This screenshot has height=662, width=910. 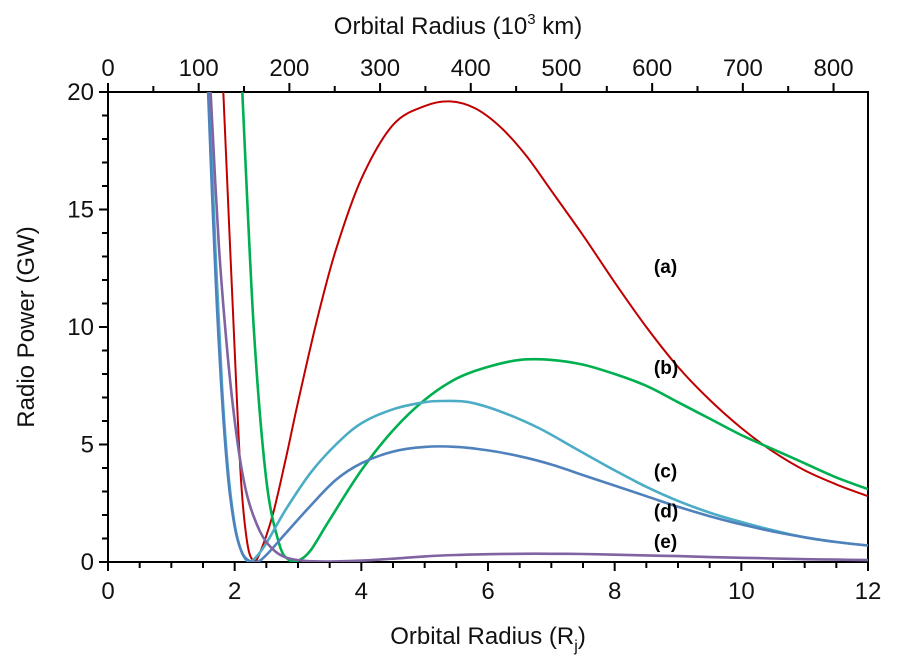 What do you see at coordinates (234, 591) in the screenshot?
I see `x-tick-label: 2` at bounding box center [234, 591].